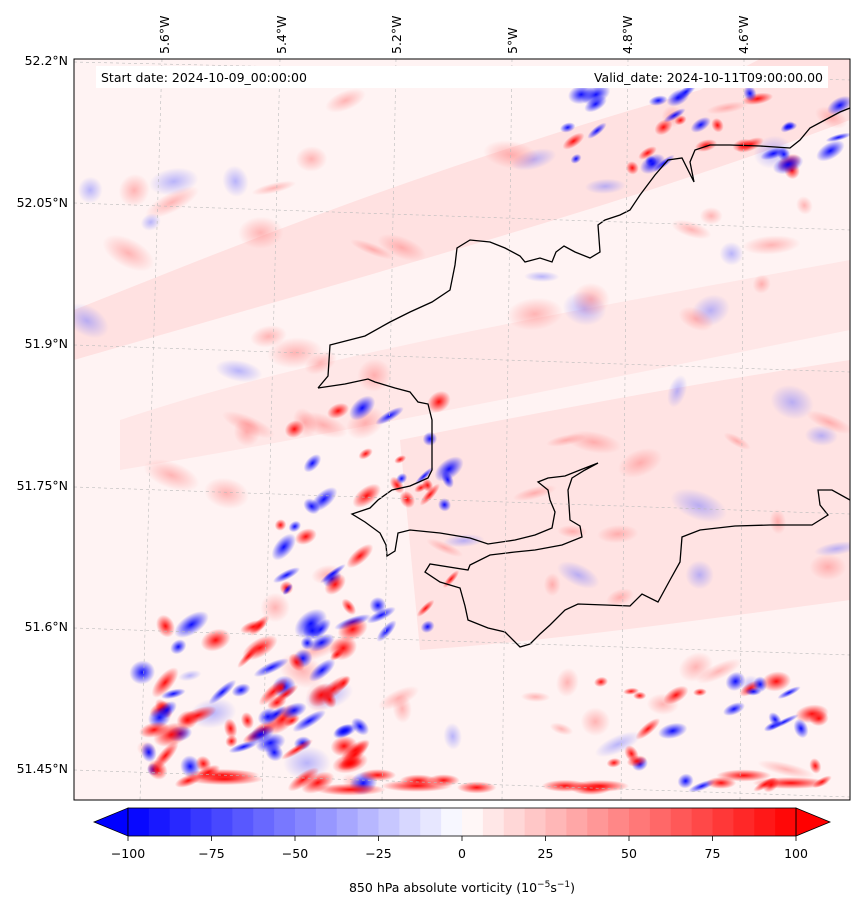 The height and width of the screenshot is (908, 859). What do you see at coordinates (462, 887) in the screenshot?
I see `colorbar-label: 850 hPa absolute vorticity (10−5s−1)` at bounding box center [462, 887].